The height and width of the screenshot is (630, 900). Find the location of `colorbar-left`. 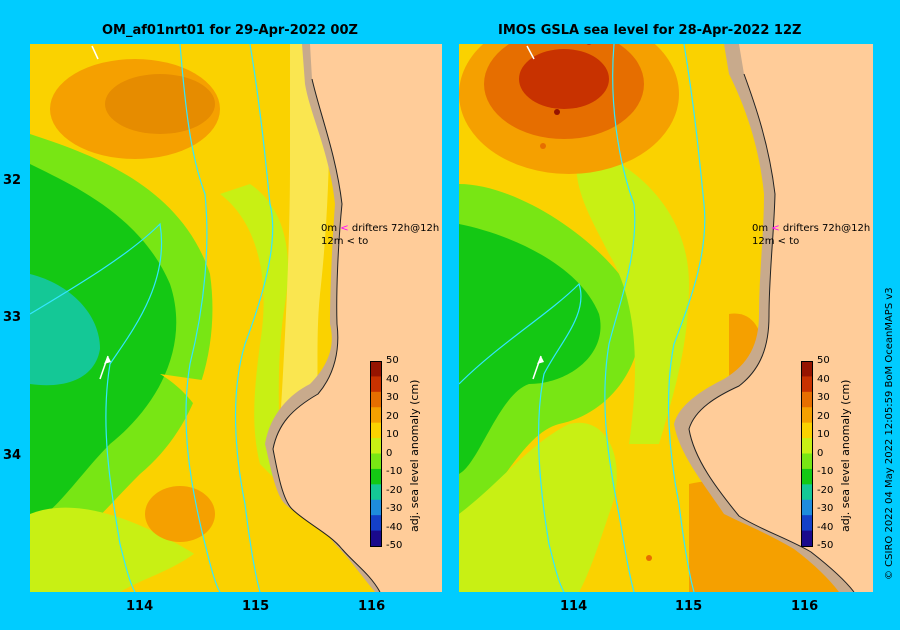

colorbar-left is located at coordinates (376, 454).